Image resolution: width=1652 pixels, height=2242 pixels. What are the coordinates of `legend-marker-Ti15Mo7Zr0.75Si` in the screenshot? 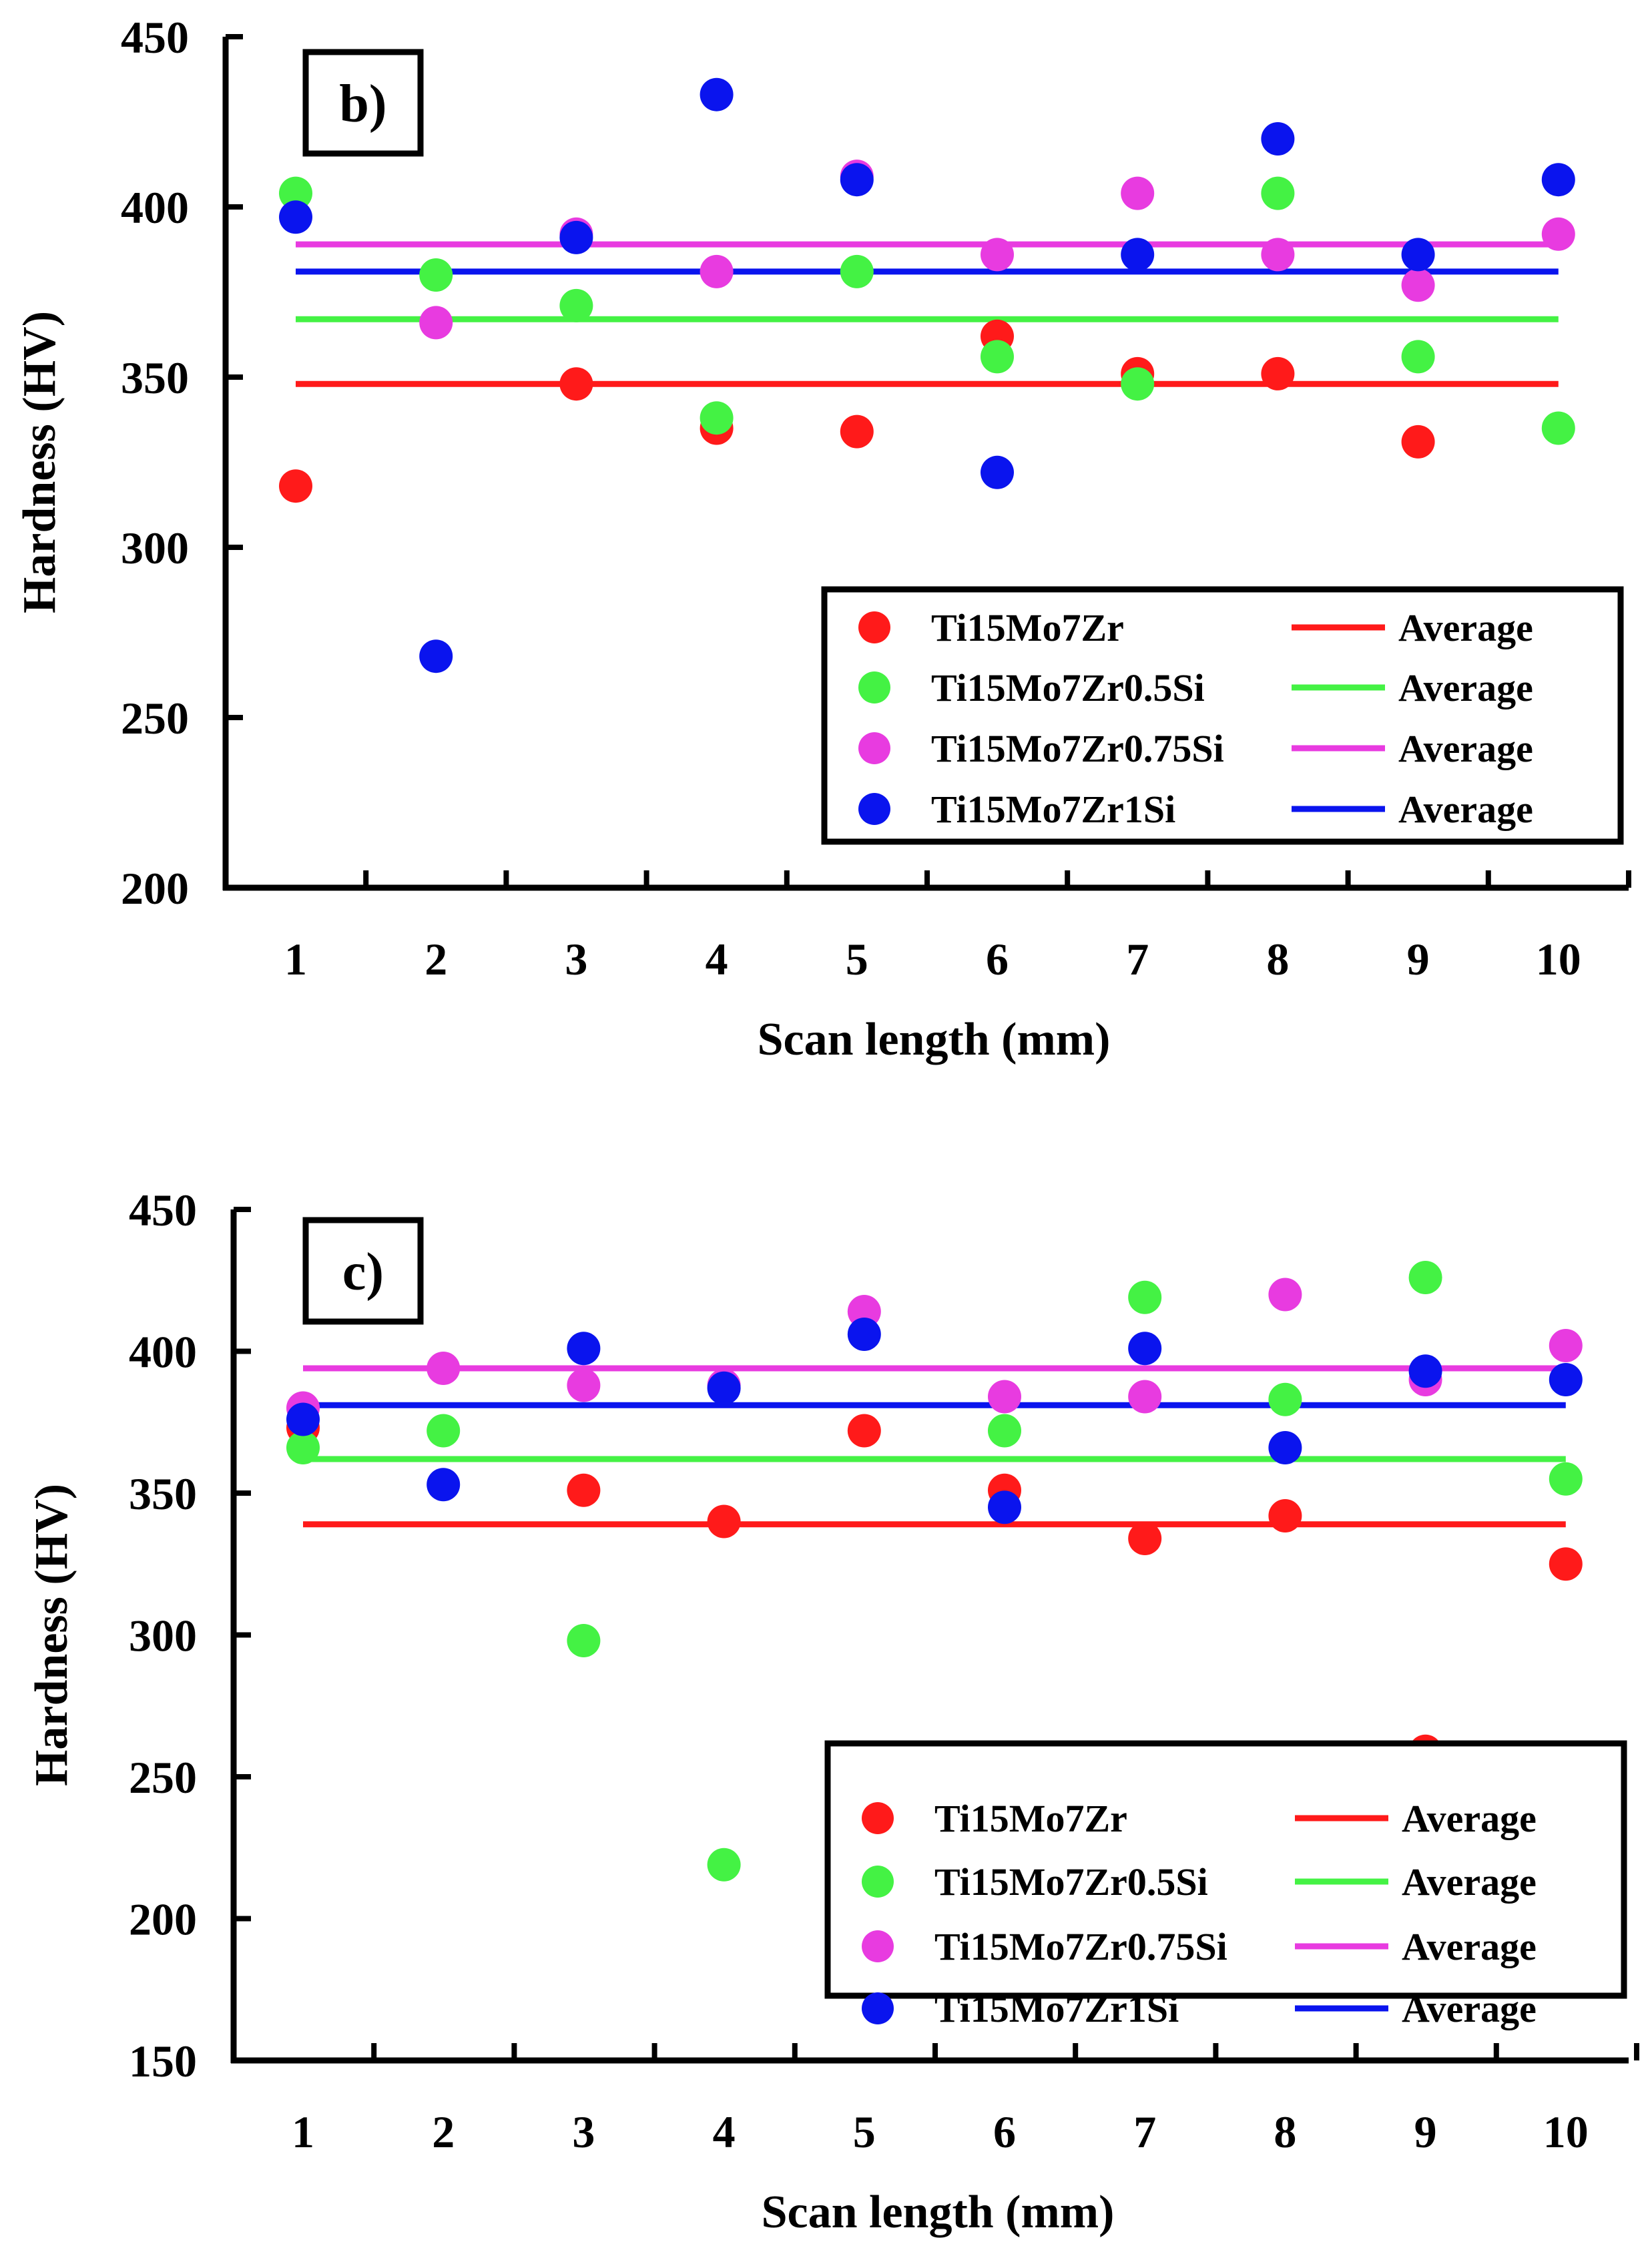 It's located at (874, 748).